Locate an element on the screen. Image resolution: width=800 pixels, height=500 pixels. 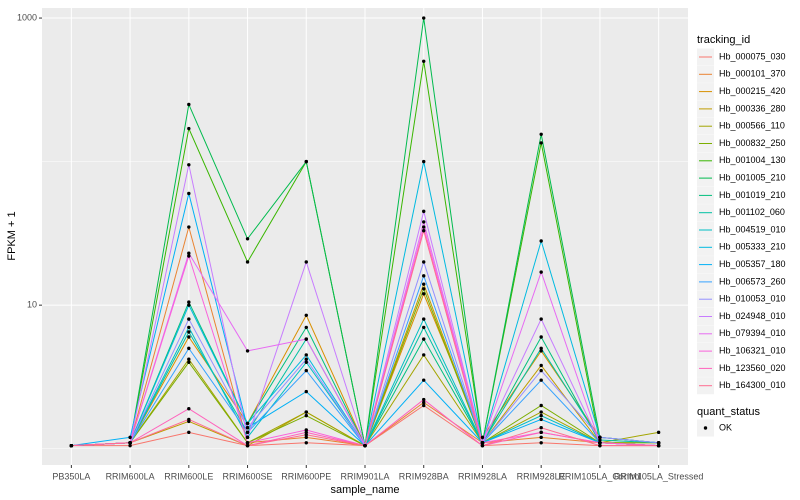
legend-label: Hb_024948_010 is located at coordinates (752, 316).